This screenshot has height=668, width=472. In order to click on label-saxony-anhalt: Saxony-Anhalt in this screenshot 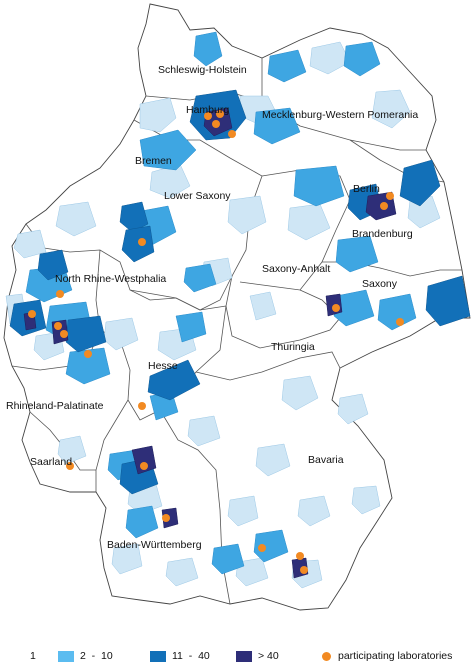, I will do `click(296, 269)`.